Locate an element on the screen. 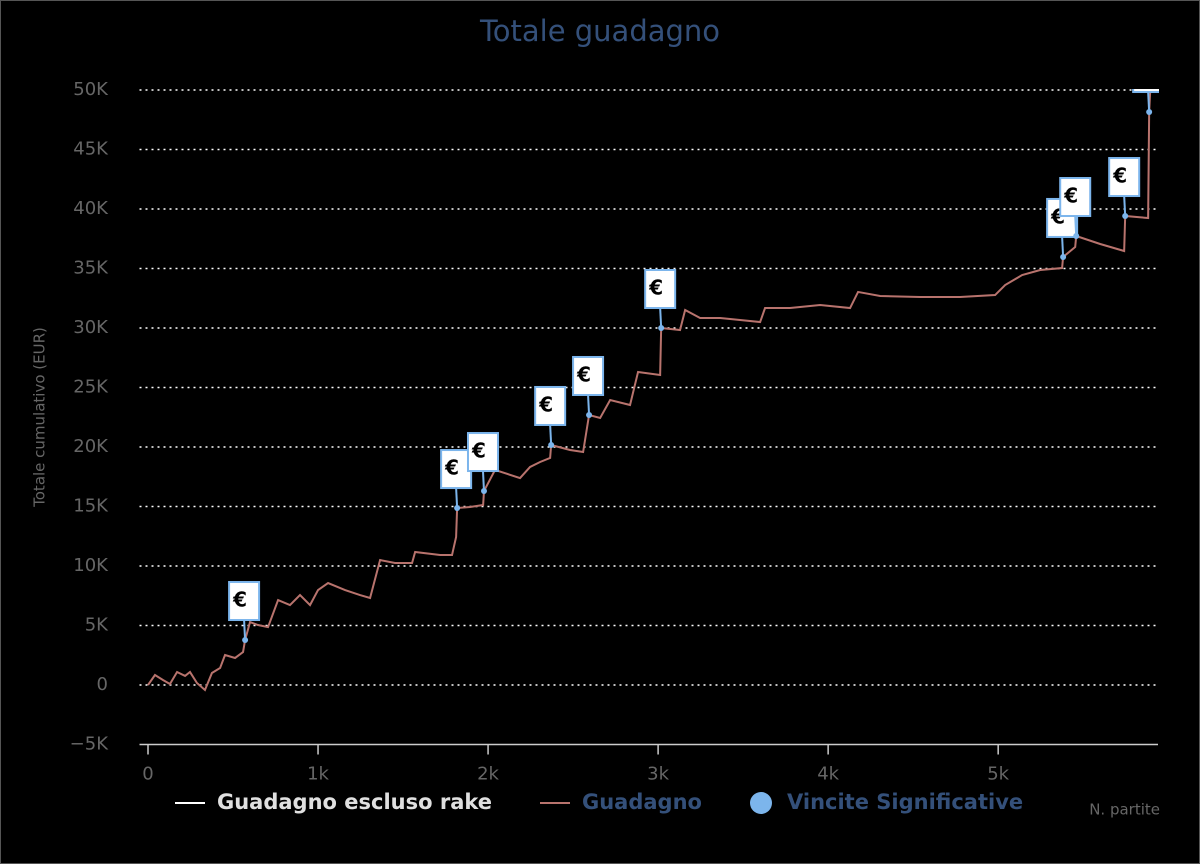 The width and height of the screenshot is (1200, 864). x-tick-label: 1k is located at coordinates (318, 774).